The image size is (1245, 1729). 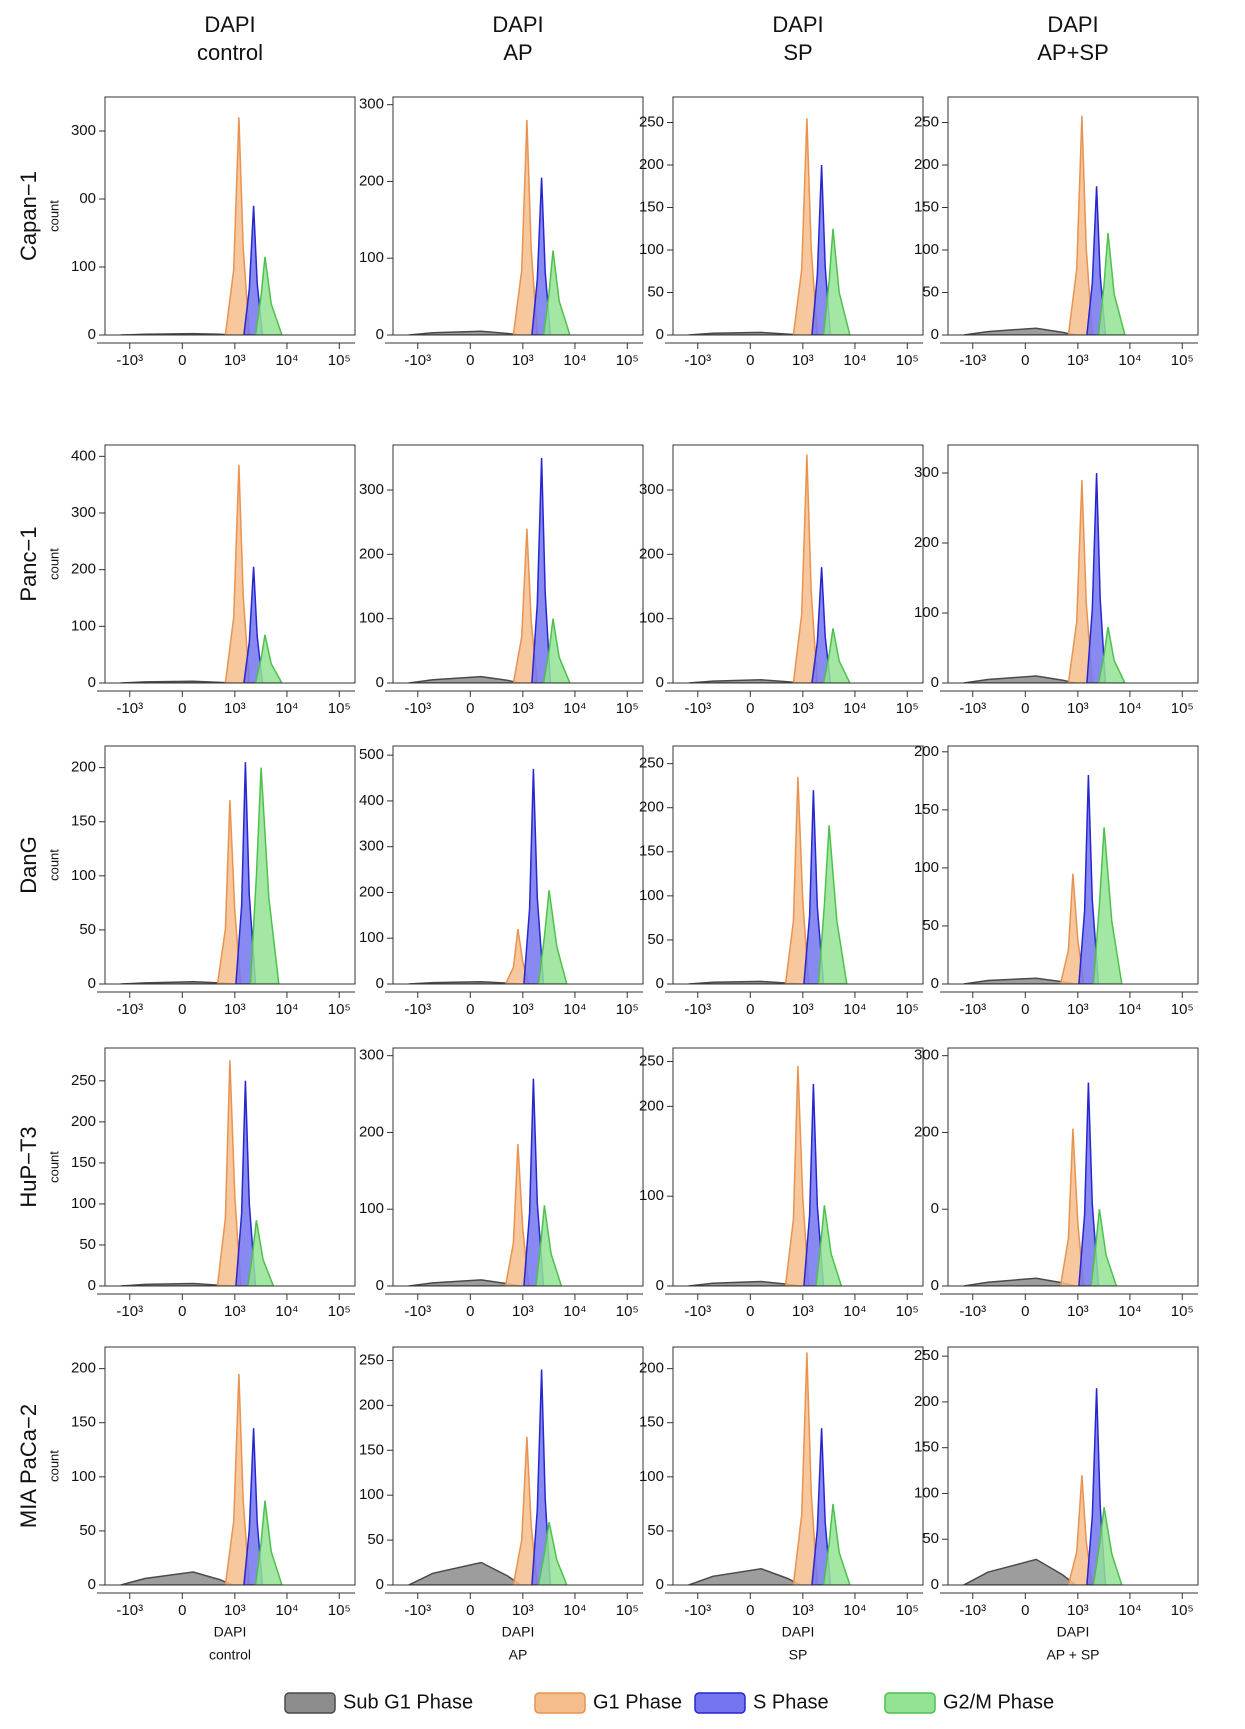 I want to click on y-tick-label: 150, so click(x=83, y=1162).